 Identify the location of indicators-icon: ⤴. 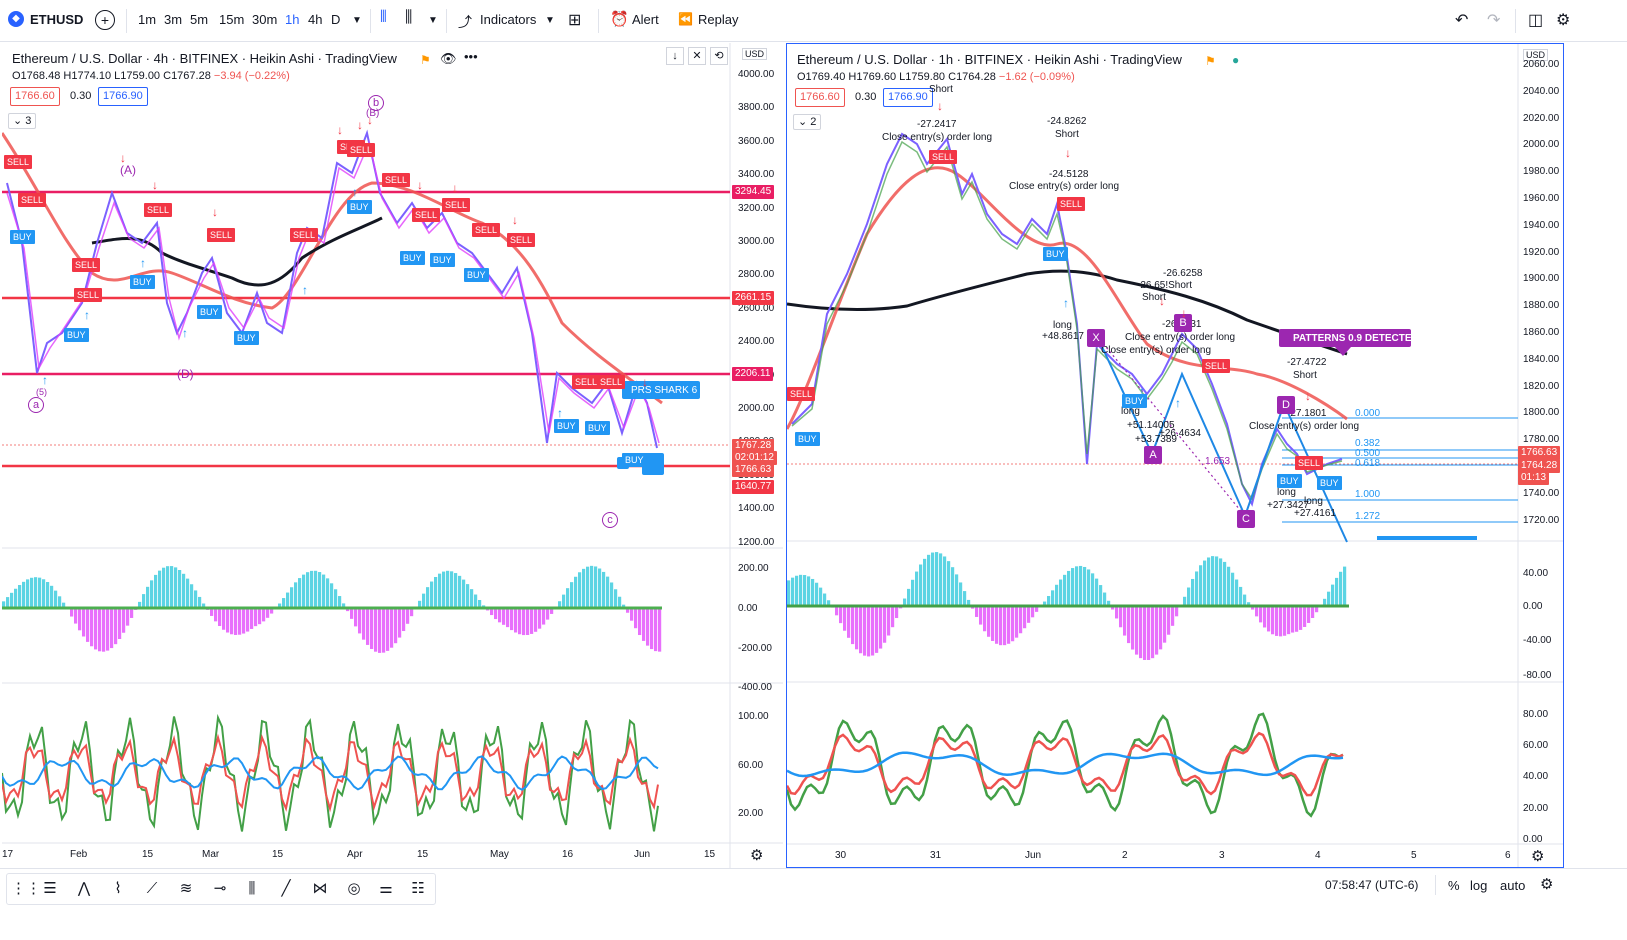
(465, 22).